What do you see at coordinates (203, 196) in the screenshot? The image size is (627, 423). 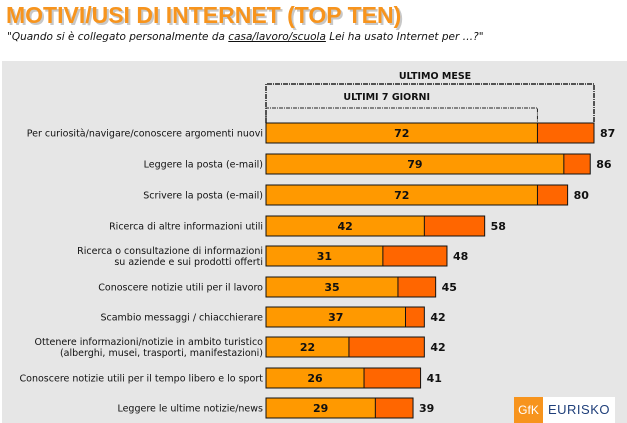 I see `category-label: Scrivere la posta (e-mail)` at bounding box center [203, 196].